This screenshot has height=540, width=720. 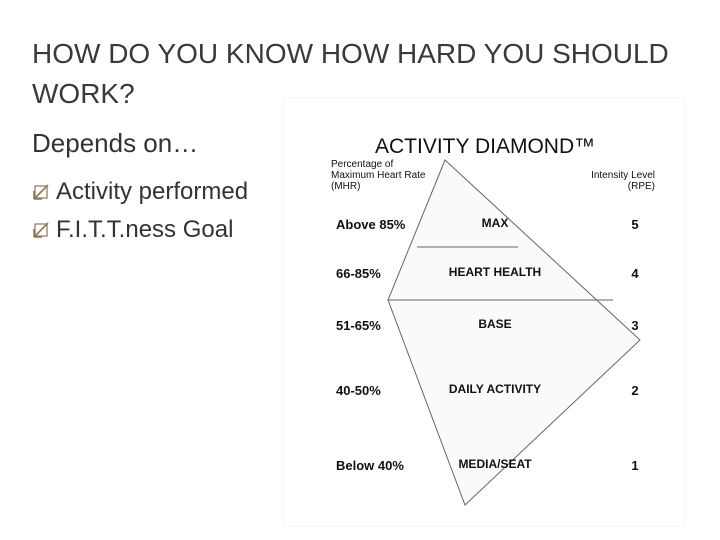 I want to click on diagram-title: ACTIVITY DIAMOND™, so click(x=485, y=146).